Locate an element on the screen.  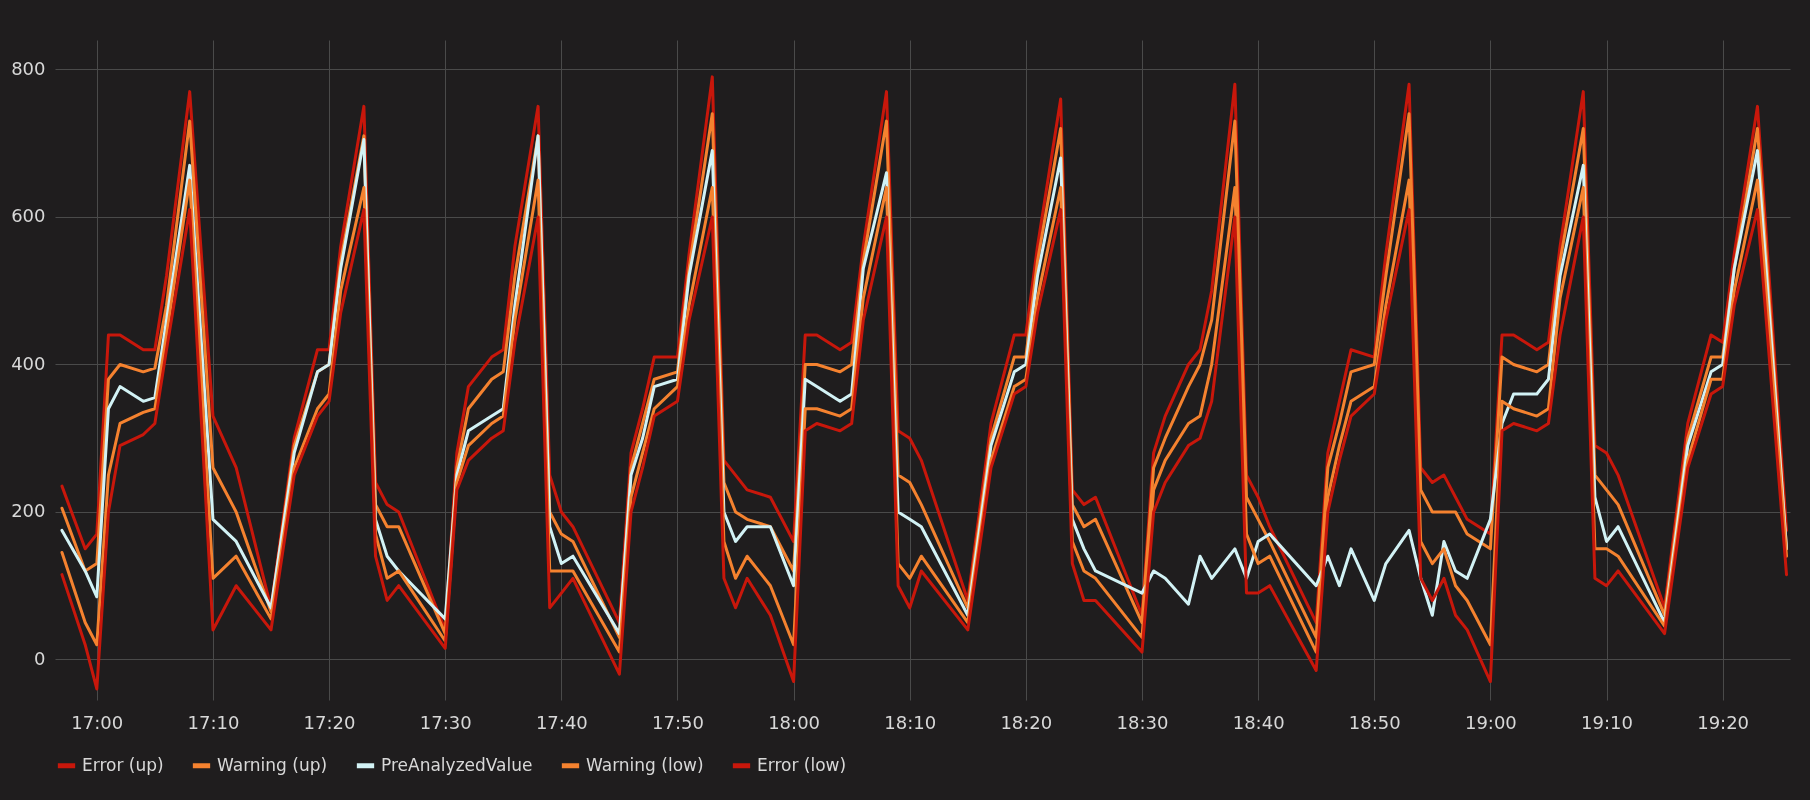
x-tick-label: 18:20 is located at coordinates (1026, 722).